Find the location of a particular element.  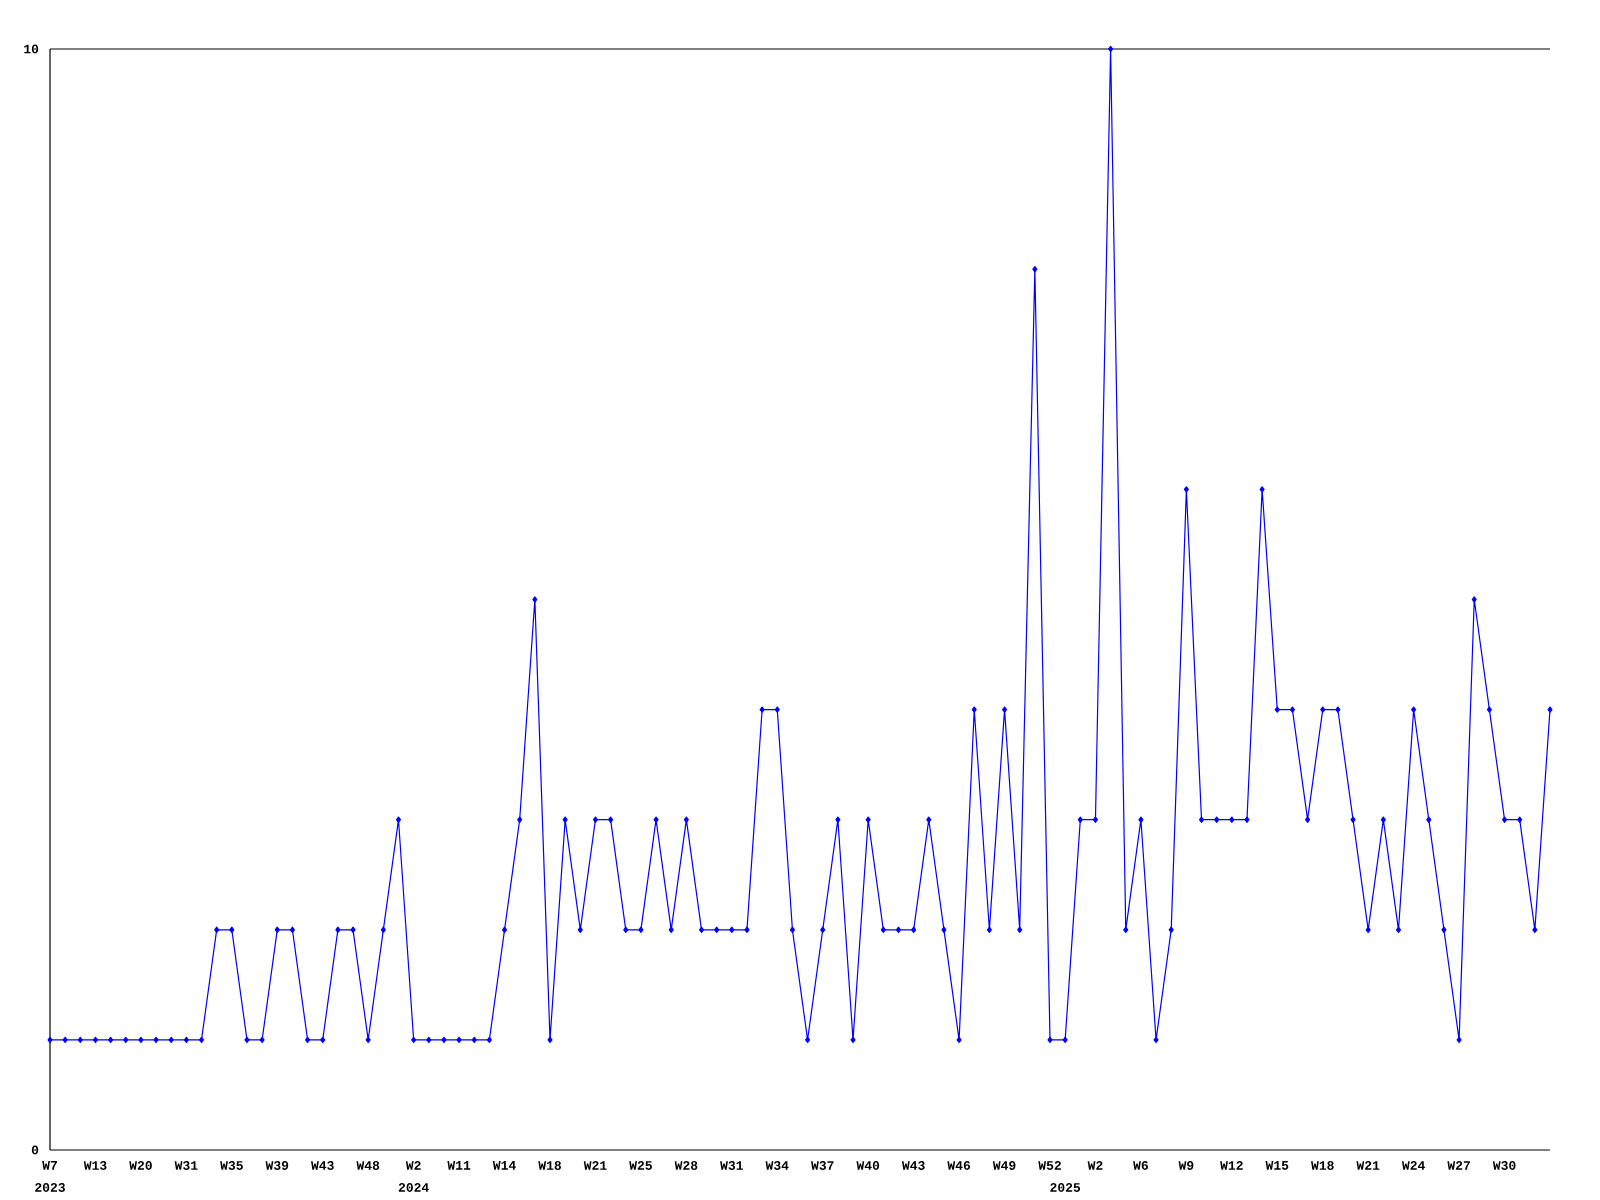

x-tick-label: W35 is located at coordinates (231, 1165).